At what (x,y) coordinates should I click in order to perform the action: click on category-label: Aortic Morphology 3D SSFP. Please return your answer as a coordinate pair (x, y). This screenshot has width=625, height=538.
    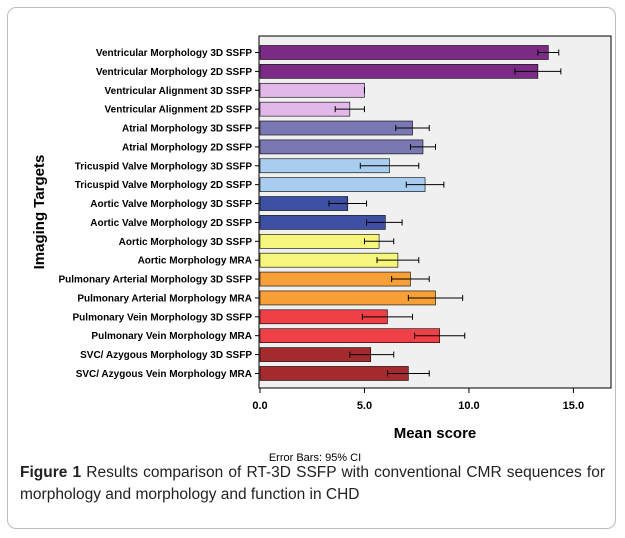
    Looking at the image, I should click on (186, 242).